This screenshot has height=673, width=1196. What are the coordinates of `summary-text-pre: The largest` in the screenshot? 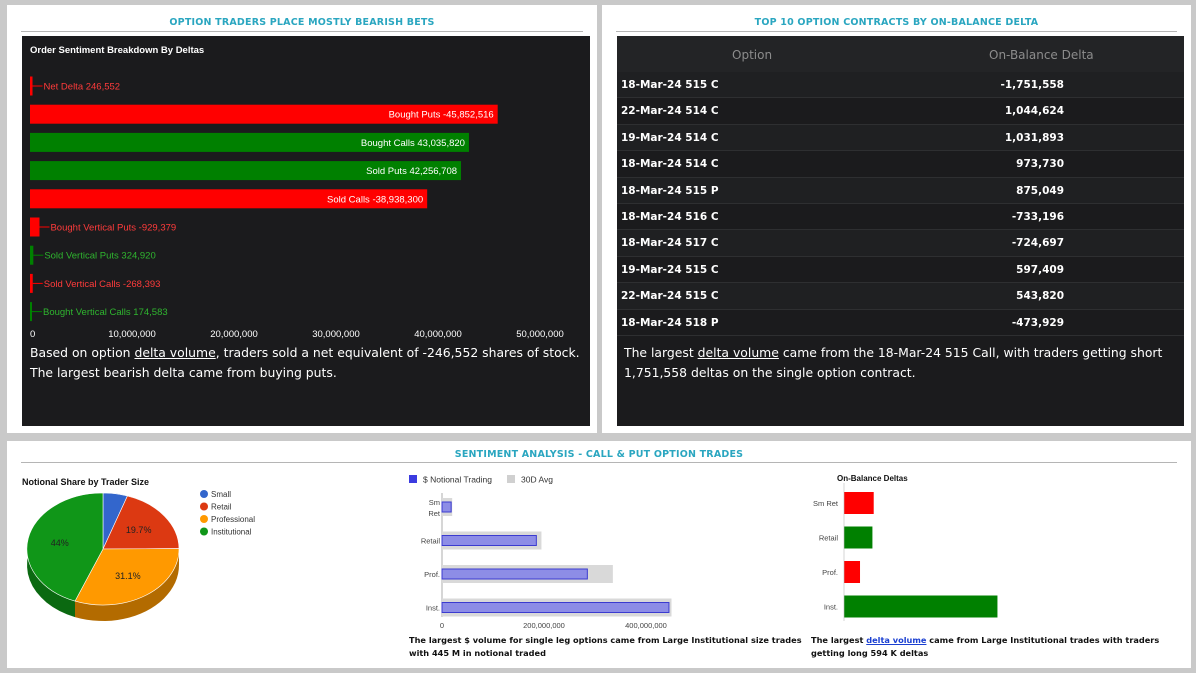 It's located at (661, 352).